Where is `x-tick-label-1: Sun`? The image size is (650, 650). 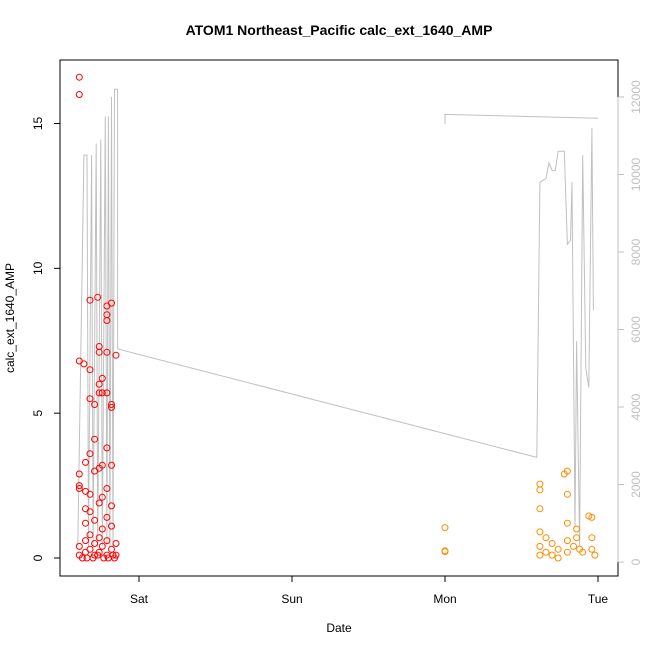
x-tick-label-1: Sun is located at coordinates (291, 599).